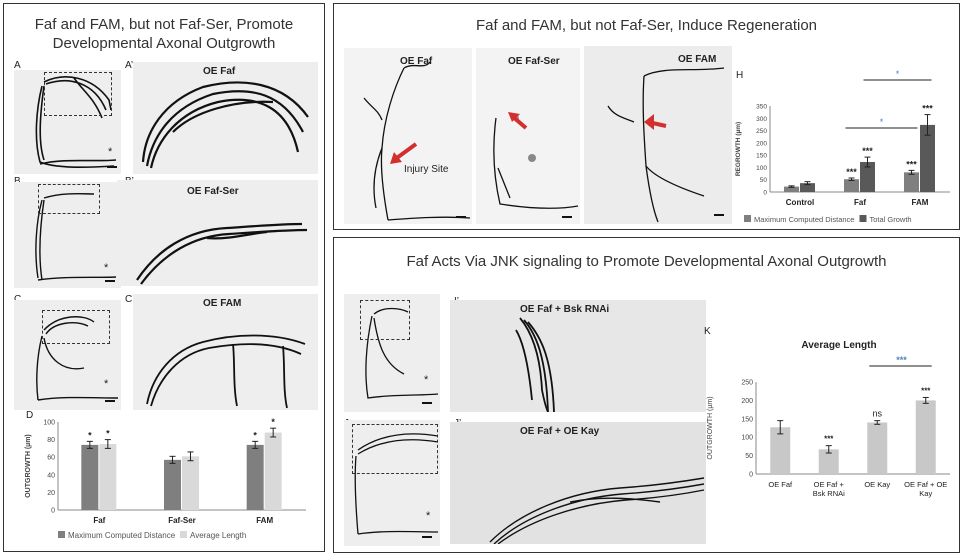 This screenshot has width=964, height=558. I want to click on x-tick-label: Bsk RNAi, so click(829, 493).